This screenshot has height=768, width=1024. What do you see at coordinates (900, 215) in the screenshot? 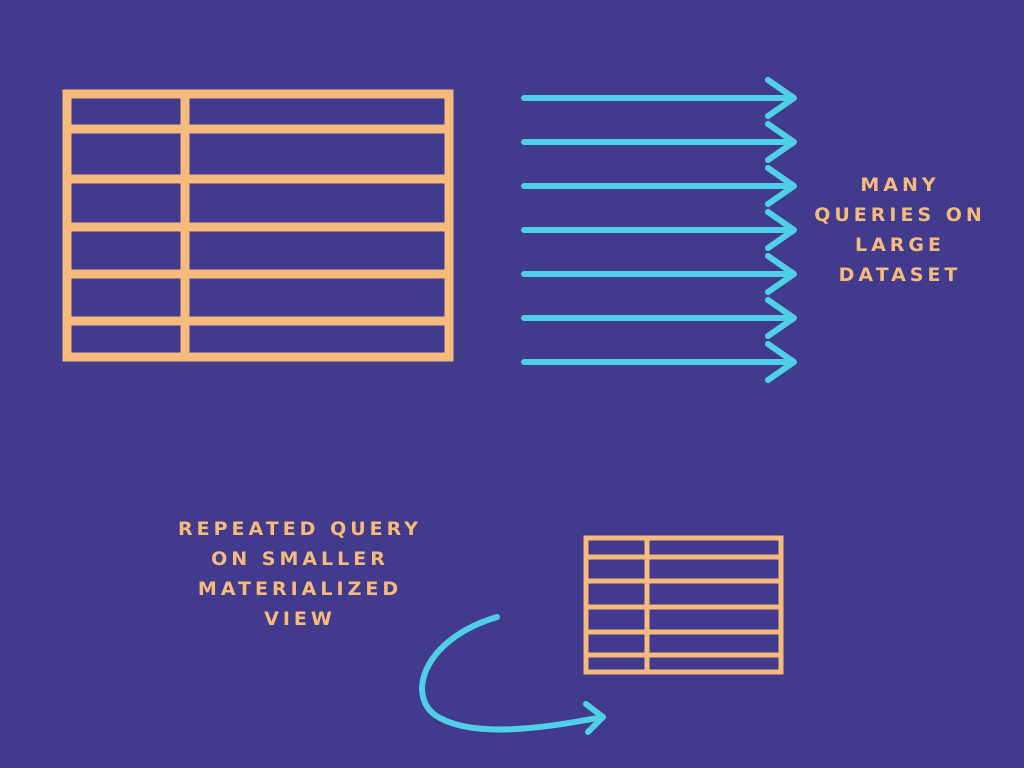
I see `caption-line: QUERIES ON` at bounding box center [900, 215].